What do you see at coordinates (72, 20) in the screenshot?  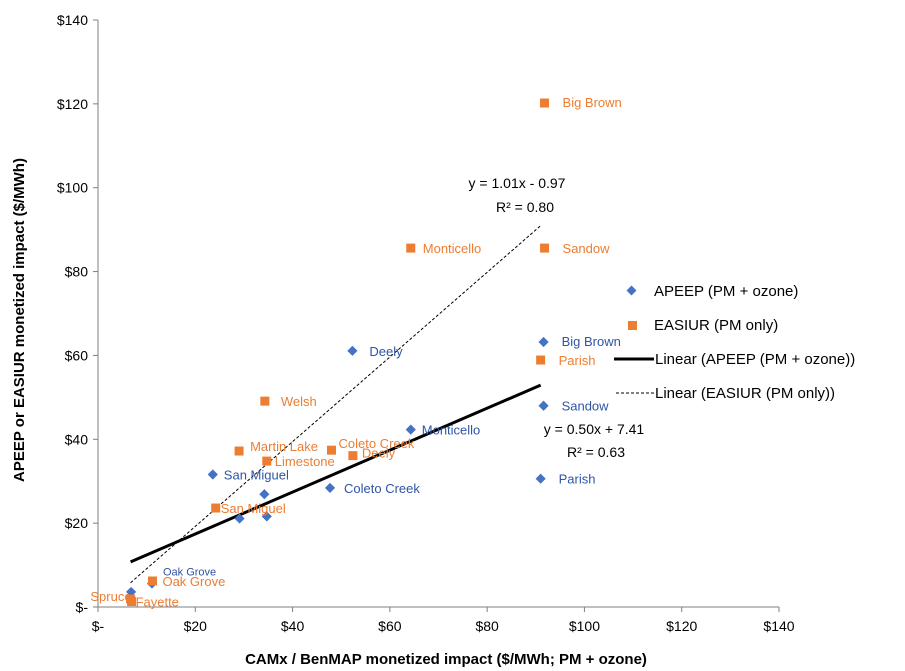 I see `y-tick-label: $140` at bounding box center [72, 20].